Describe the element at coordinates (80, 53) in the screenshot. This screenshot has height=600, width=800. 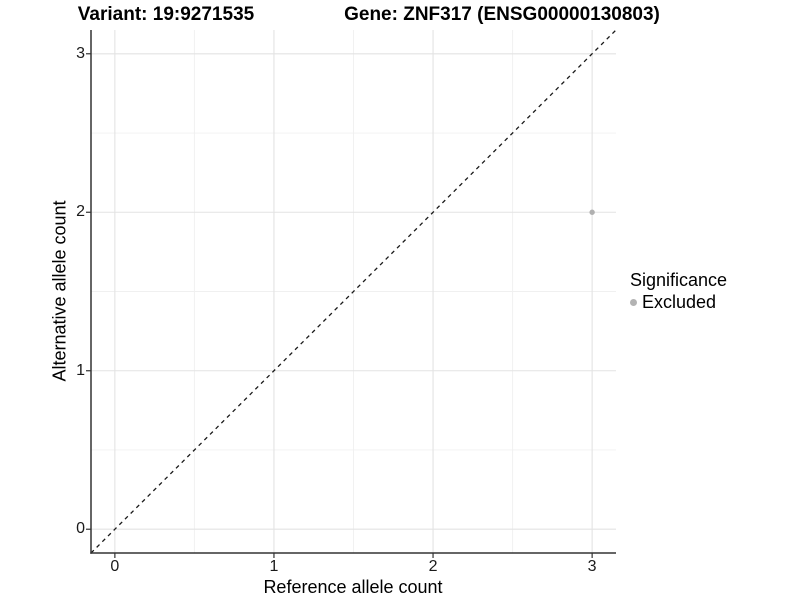
I see `y-tick-label: 3` at that location.